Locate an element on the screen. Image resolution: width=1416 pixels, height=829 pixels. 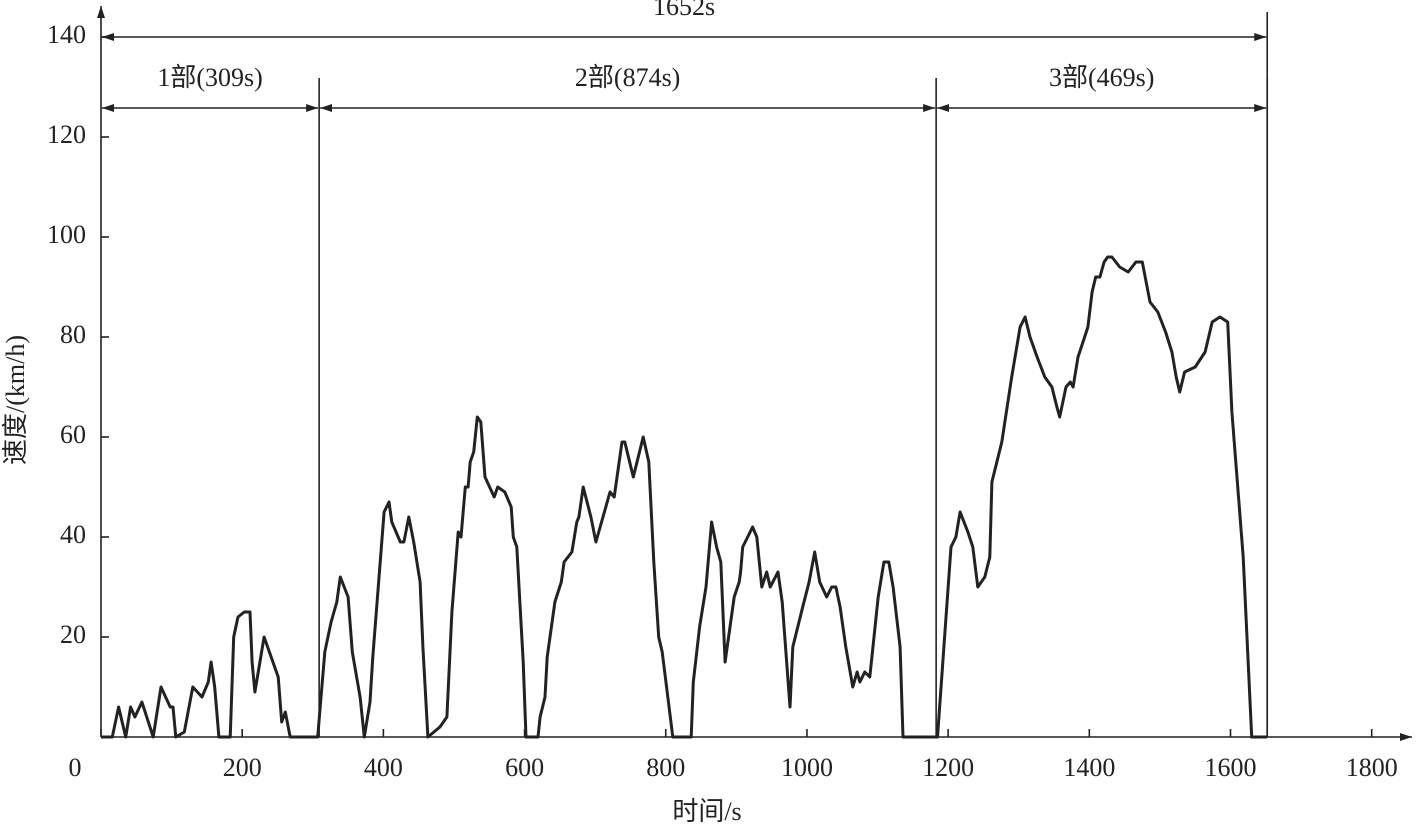
y-tick-label: 120 is located at coordinates (66, 134).